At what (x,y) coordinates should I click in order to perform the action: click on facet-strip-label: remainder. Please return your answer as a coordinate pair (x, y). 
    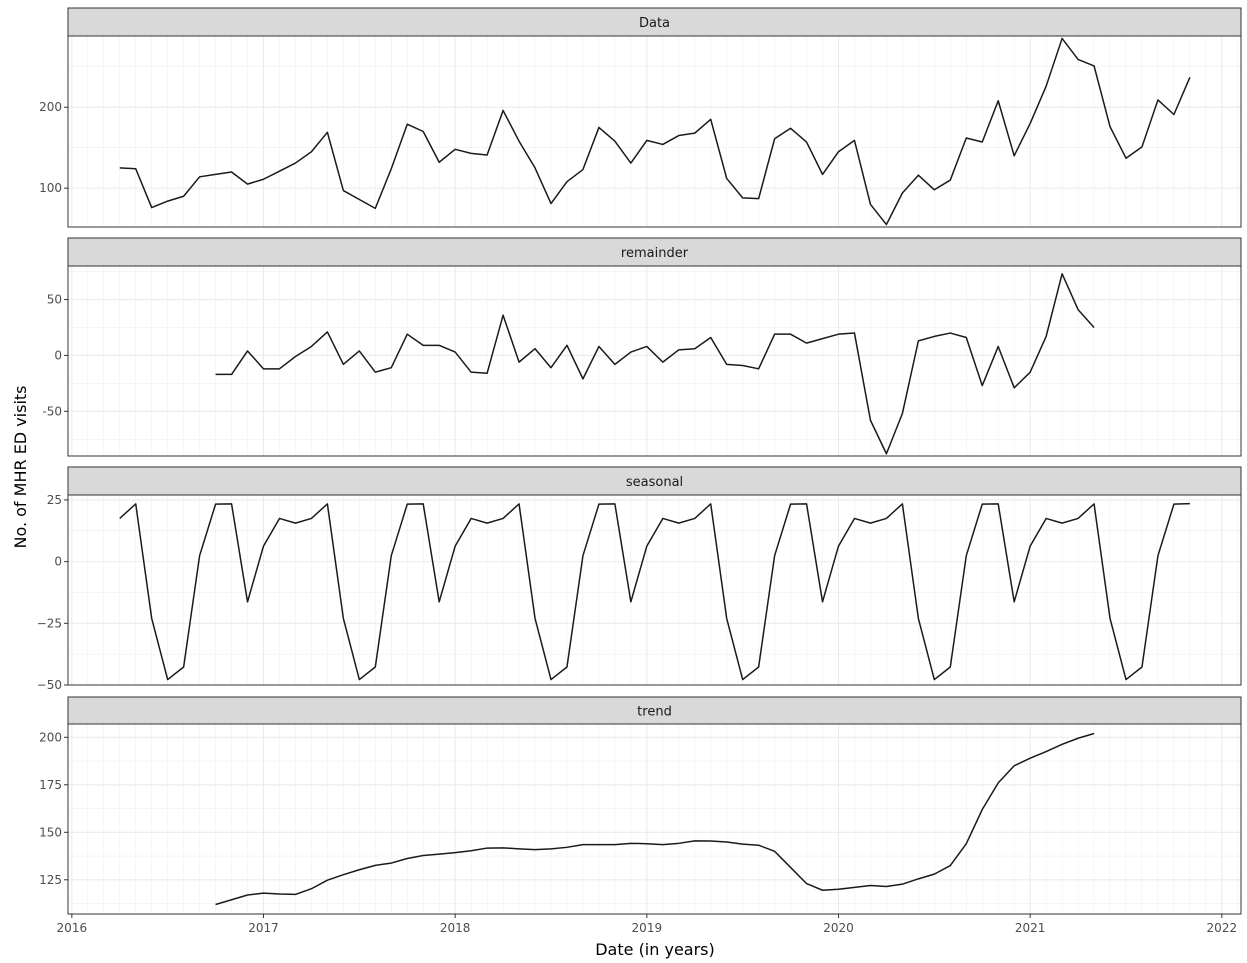
    Looking at the image, I should click on (655, 253).